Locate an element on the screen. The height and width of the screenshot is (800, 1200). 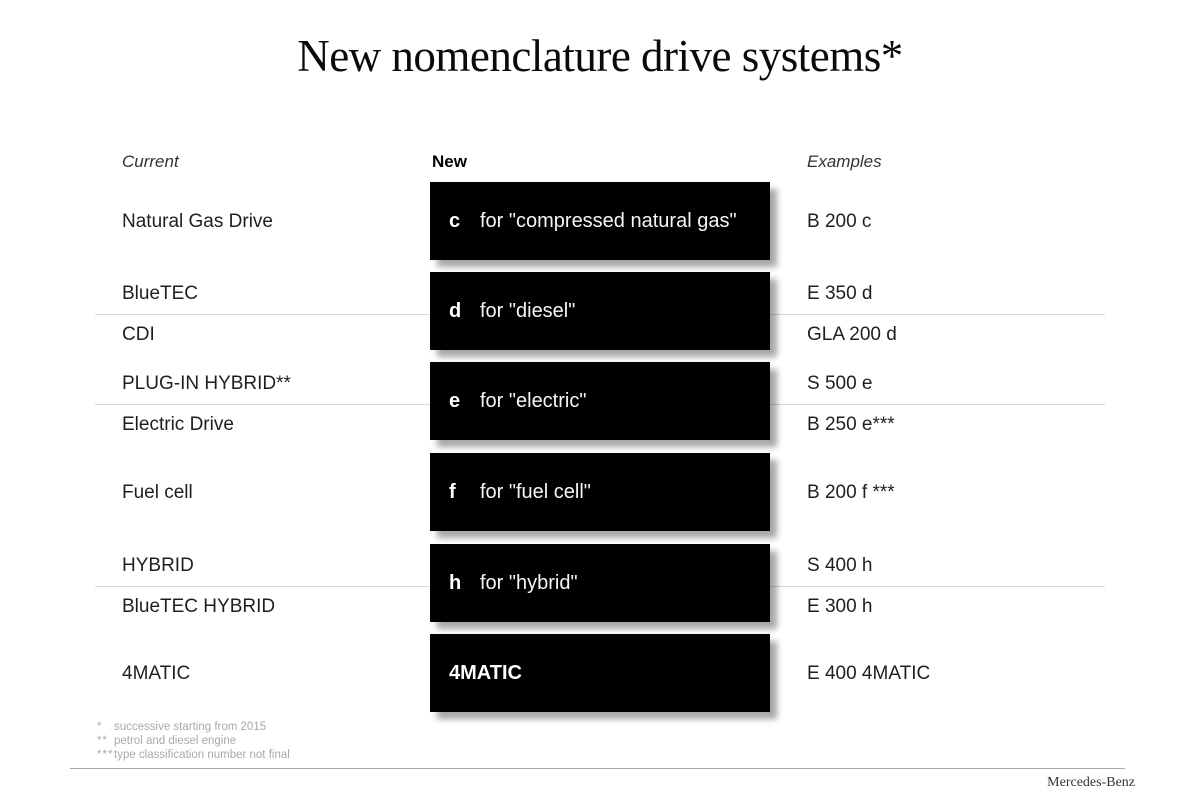
footnote: * successive starting from 2015 is located at coordinates (181, 727).